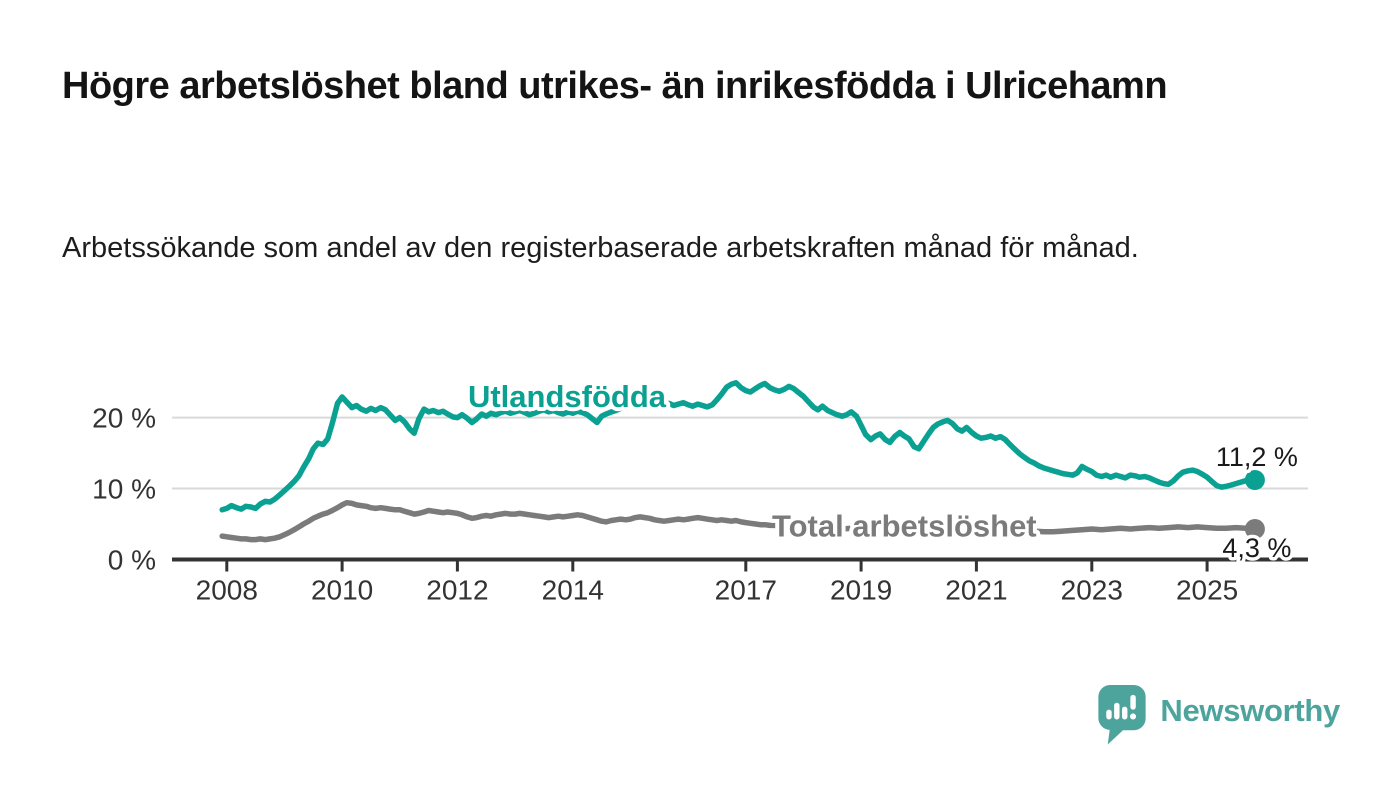 This screenshot has width=1400, height=794. I want to click on x-tick-label-2019: 2019, so click(861, 590).